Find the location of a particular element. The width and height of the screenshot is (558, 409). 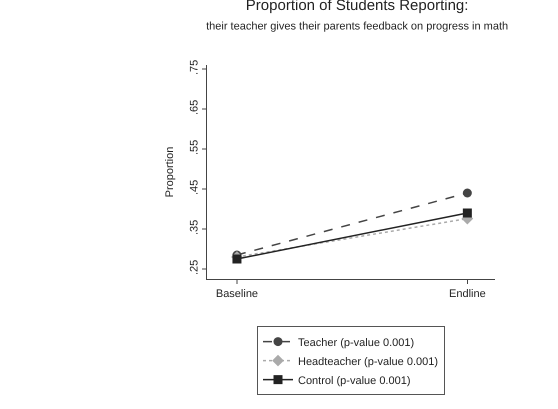

y-tick-label: .65 is located at coordinates (194, 107).